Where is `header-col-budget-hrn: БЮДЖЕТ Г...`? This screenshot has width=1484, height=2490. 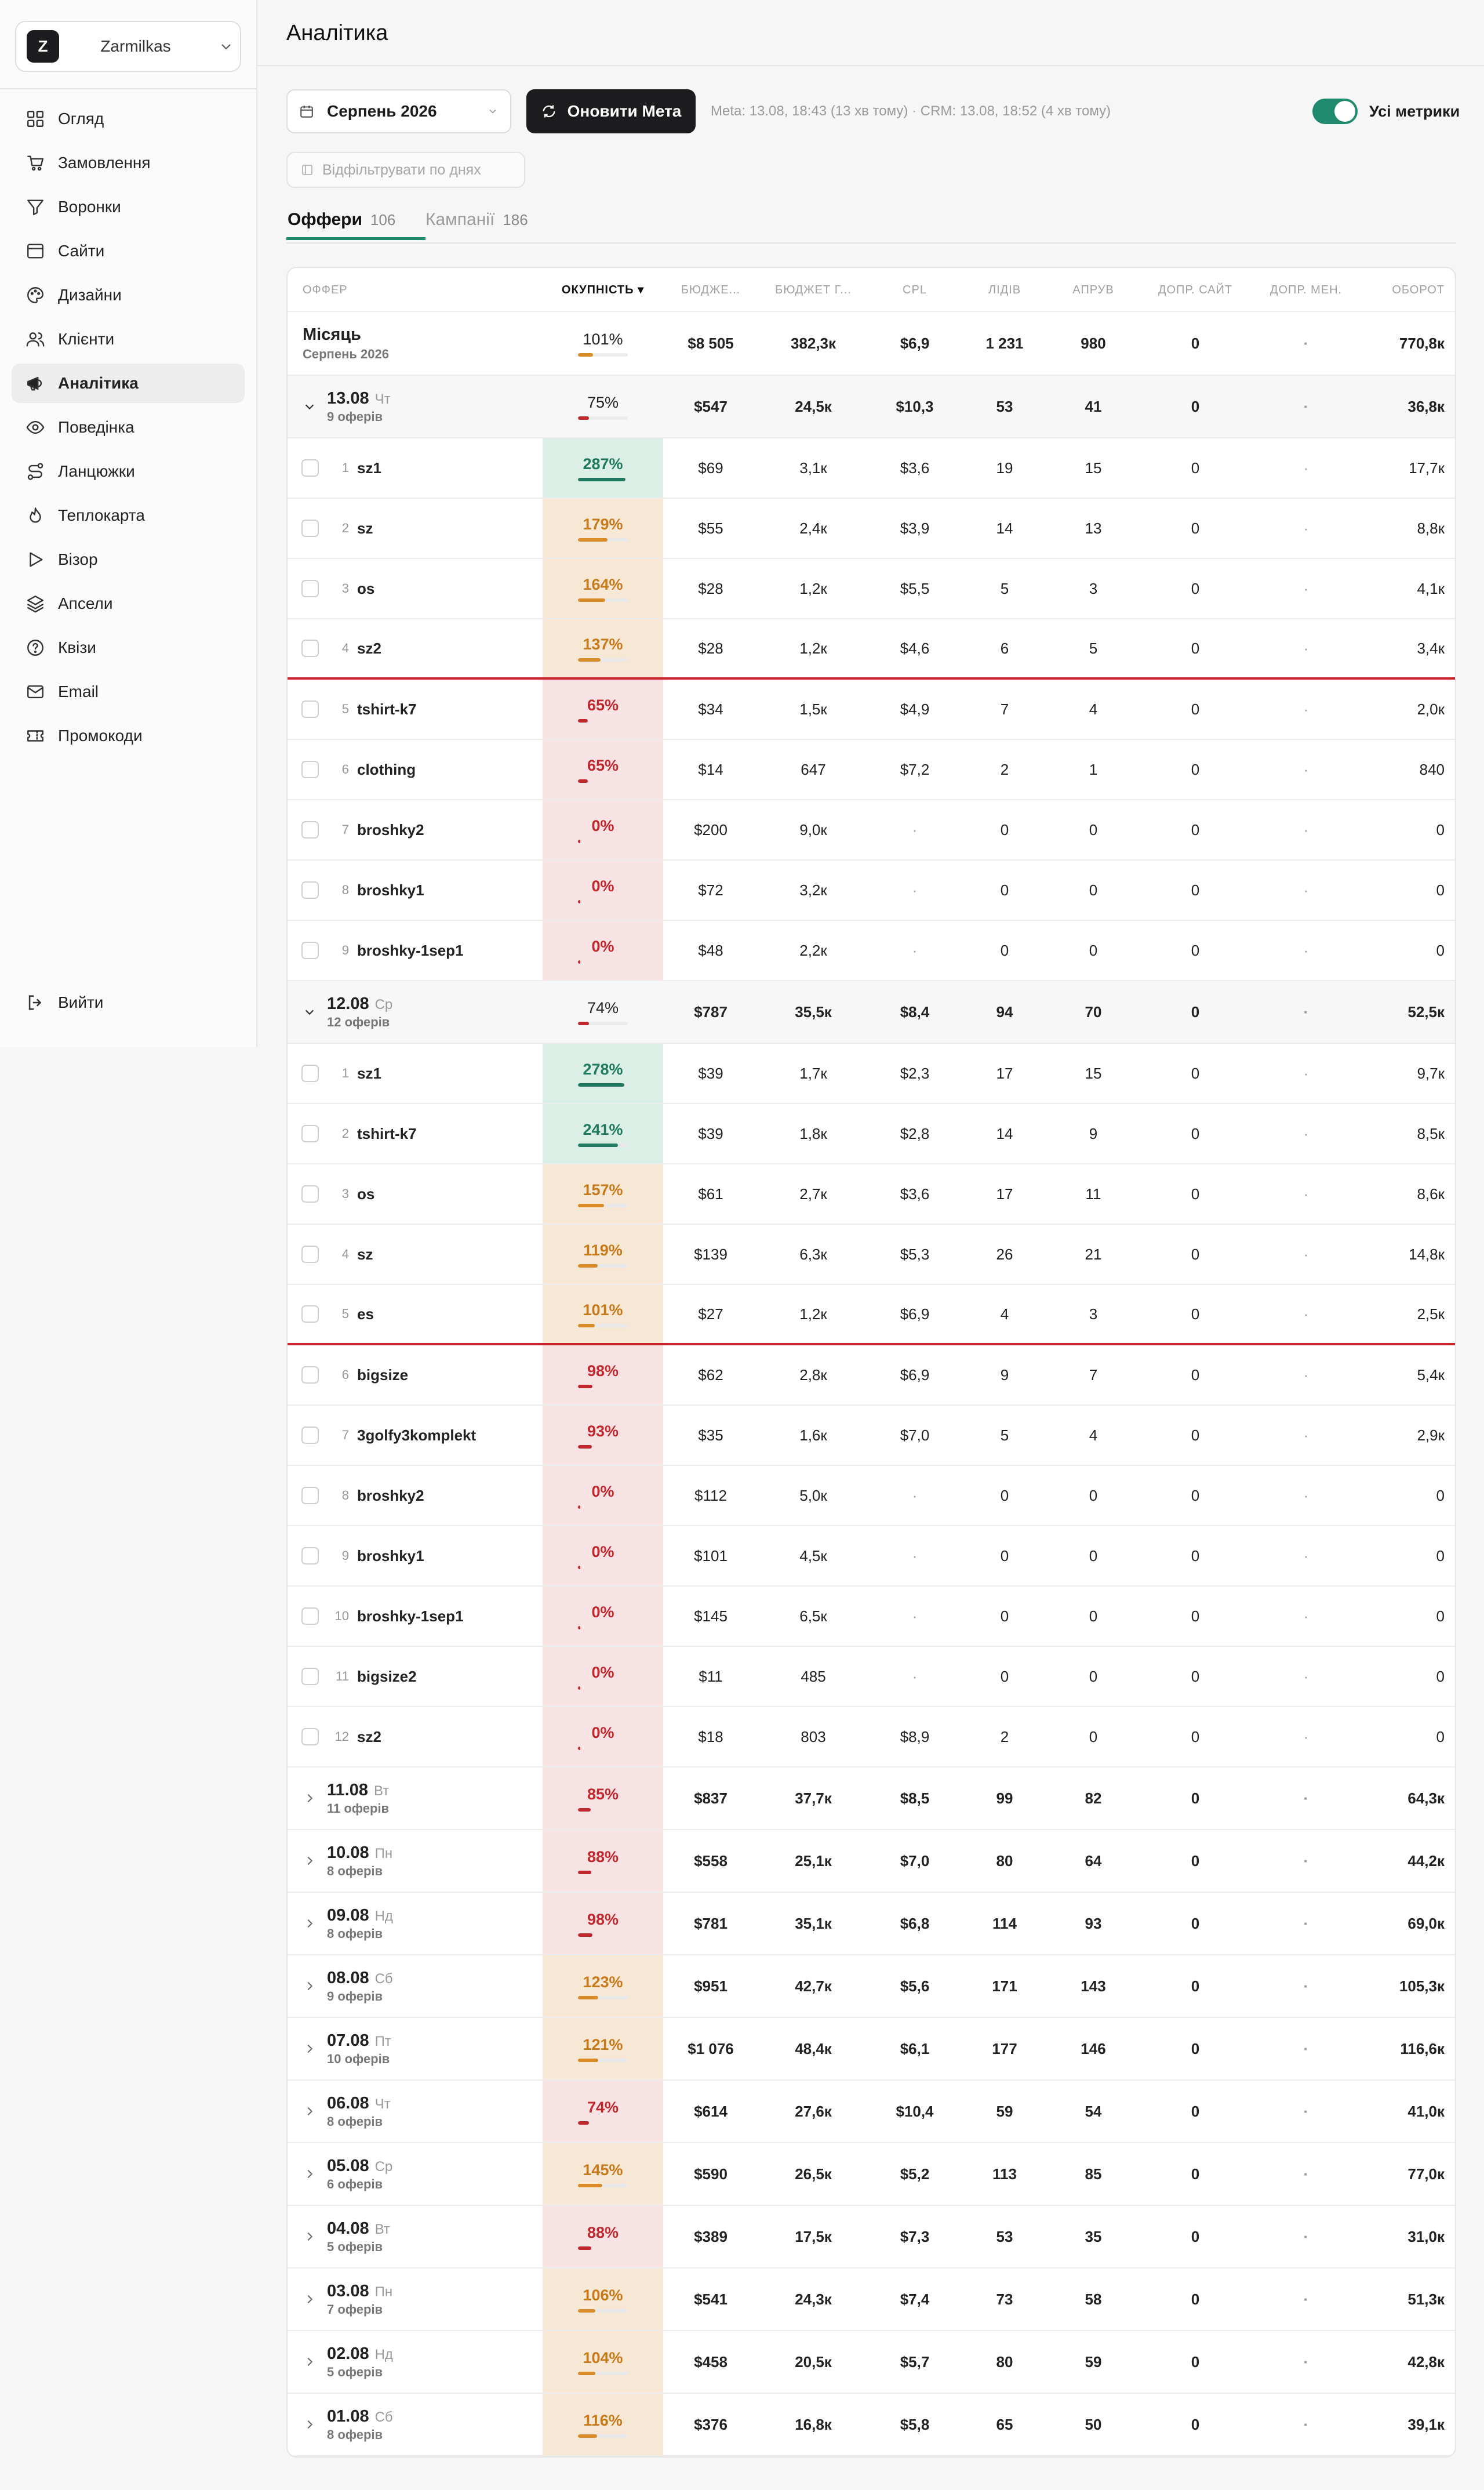
header-col-budget-hrn: БЮДЖЕТ Г... is located at coordinates (814, 290).